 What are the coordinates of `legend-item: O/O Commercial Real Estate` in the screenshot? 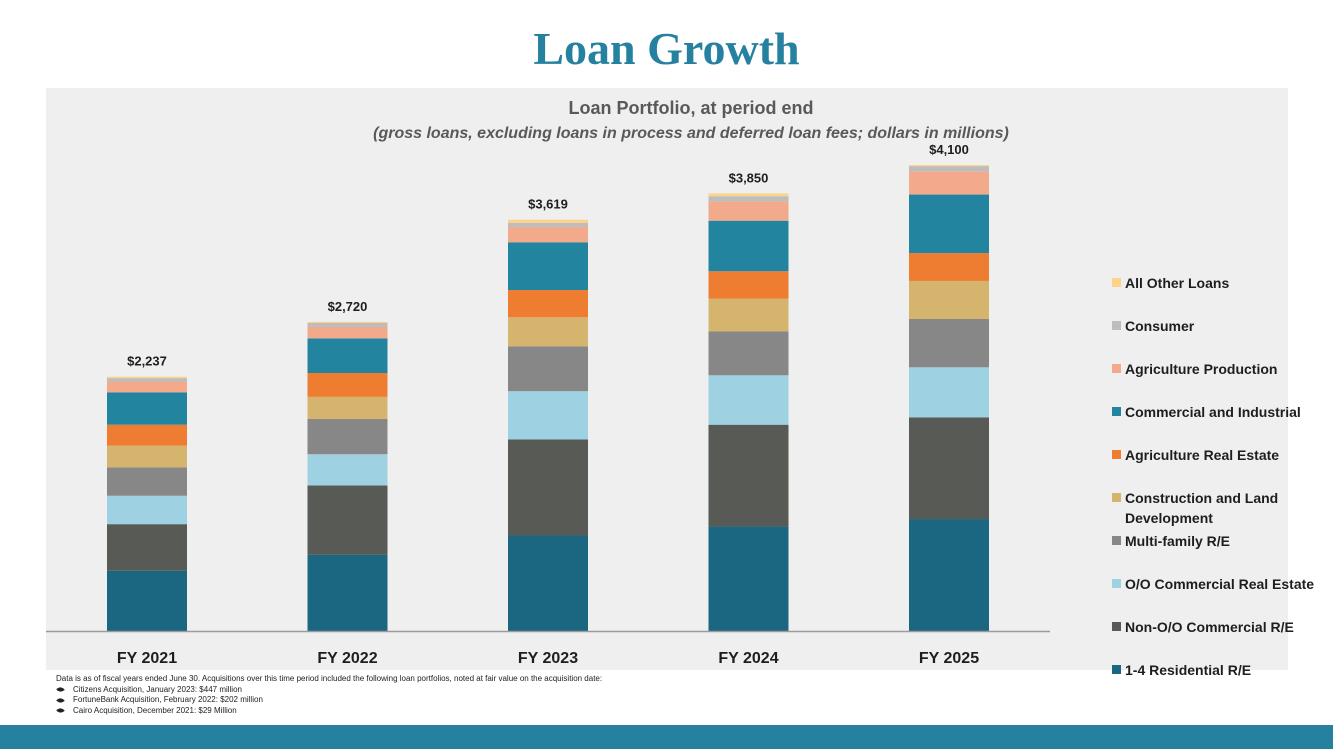 It's located at (1222, 584).